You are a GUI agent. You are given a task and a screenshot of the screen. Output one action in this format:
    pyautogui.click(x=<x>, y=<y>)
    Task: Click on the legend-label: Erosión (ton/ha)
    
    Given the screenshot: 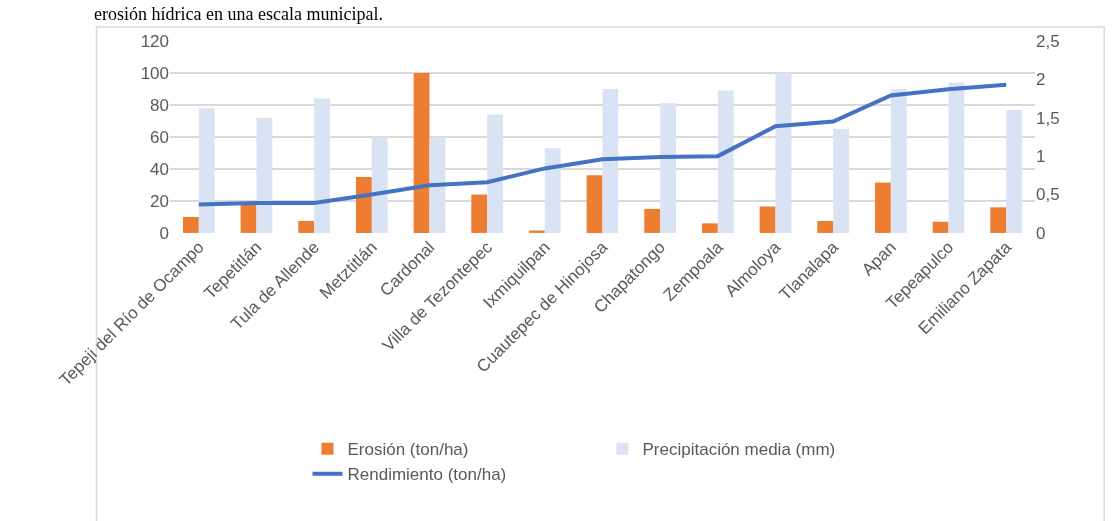 What is the action you would take?
    pyautogui.click(x=408, y=450)
    